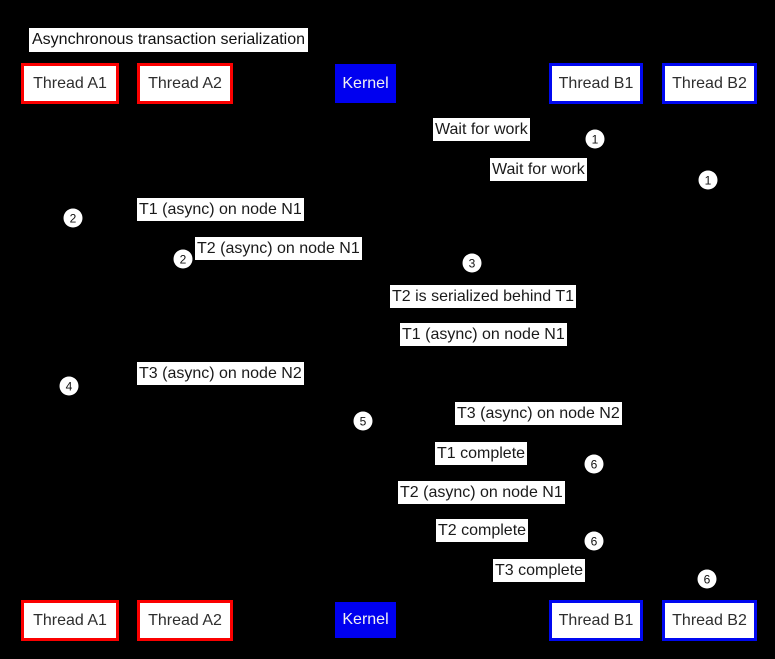 The height and width of the screenshot is (659, 775). What do you see at coordinates (708, 180) in the screenshot?
I see `sequence-number-badge-2: 1` at bounding box center [708, 180].